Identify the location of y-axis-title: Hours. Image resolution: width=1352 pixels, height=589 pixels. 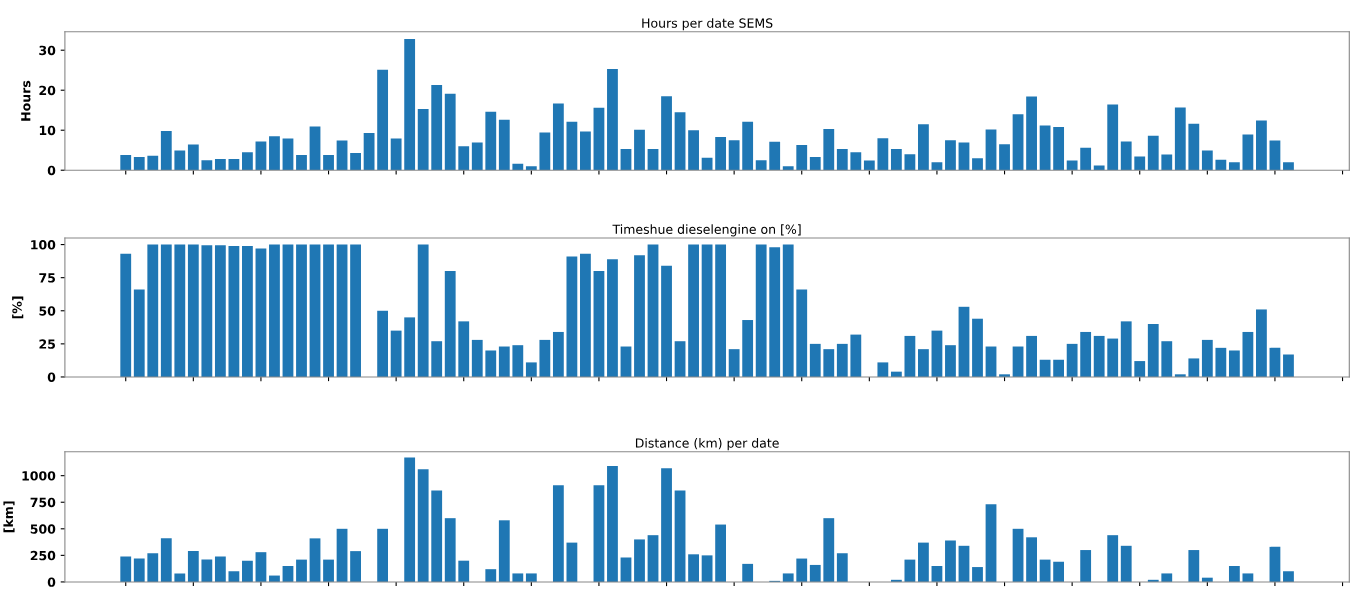
(26, 100).